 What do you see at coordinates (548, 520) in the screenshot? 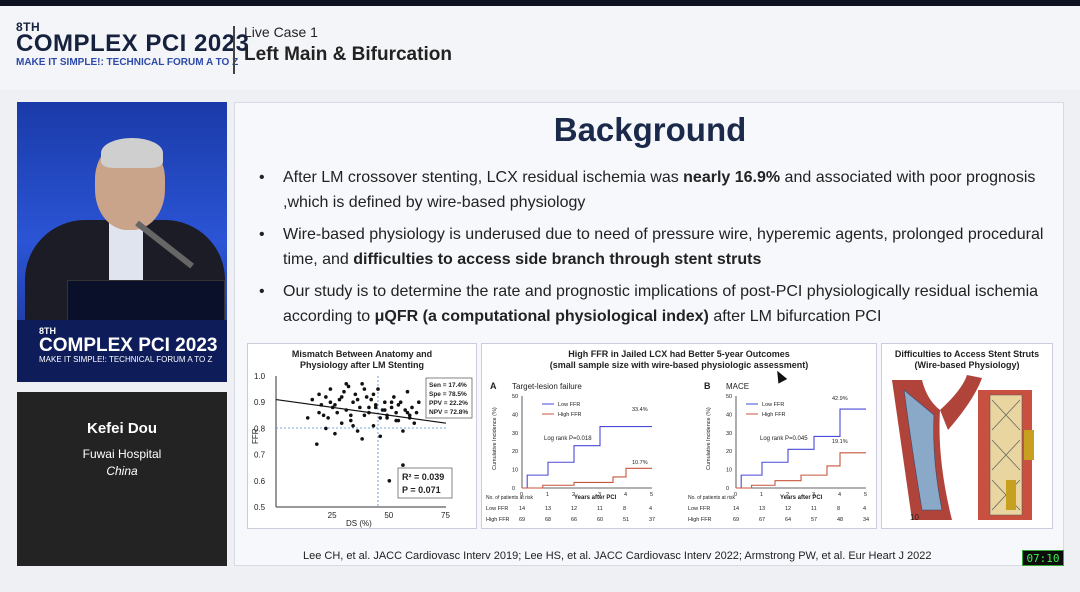
I see `km-risk-value: 68` at bounding box center [548, 520].